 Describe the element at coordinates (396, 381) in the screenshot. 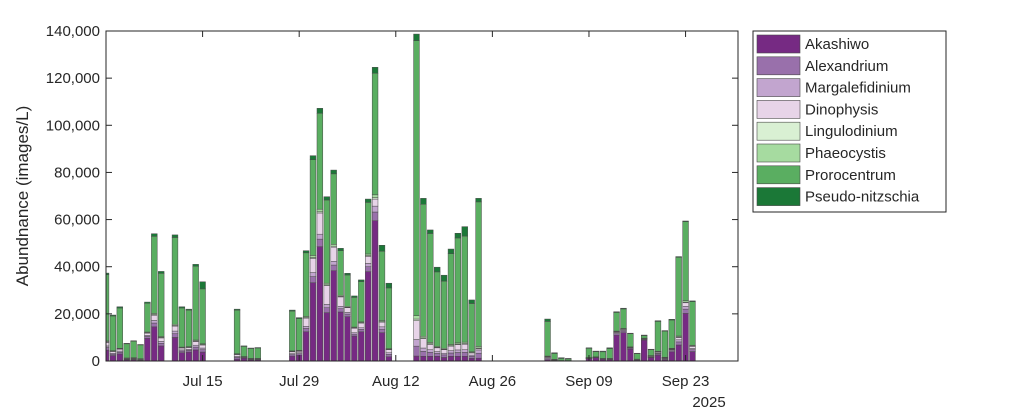

I see `x-tick-label: Aug 12` at that location.